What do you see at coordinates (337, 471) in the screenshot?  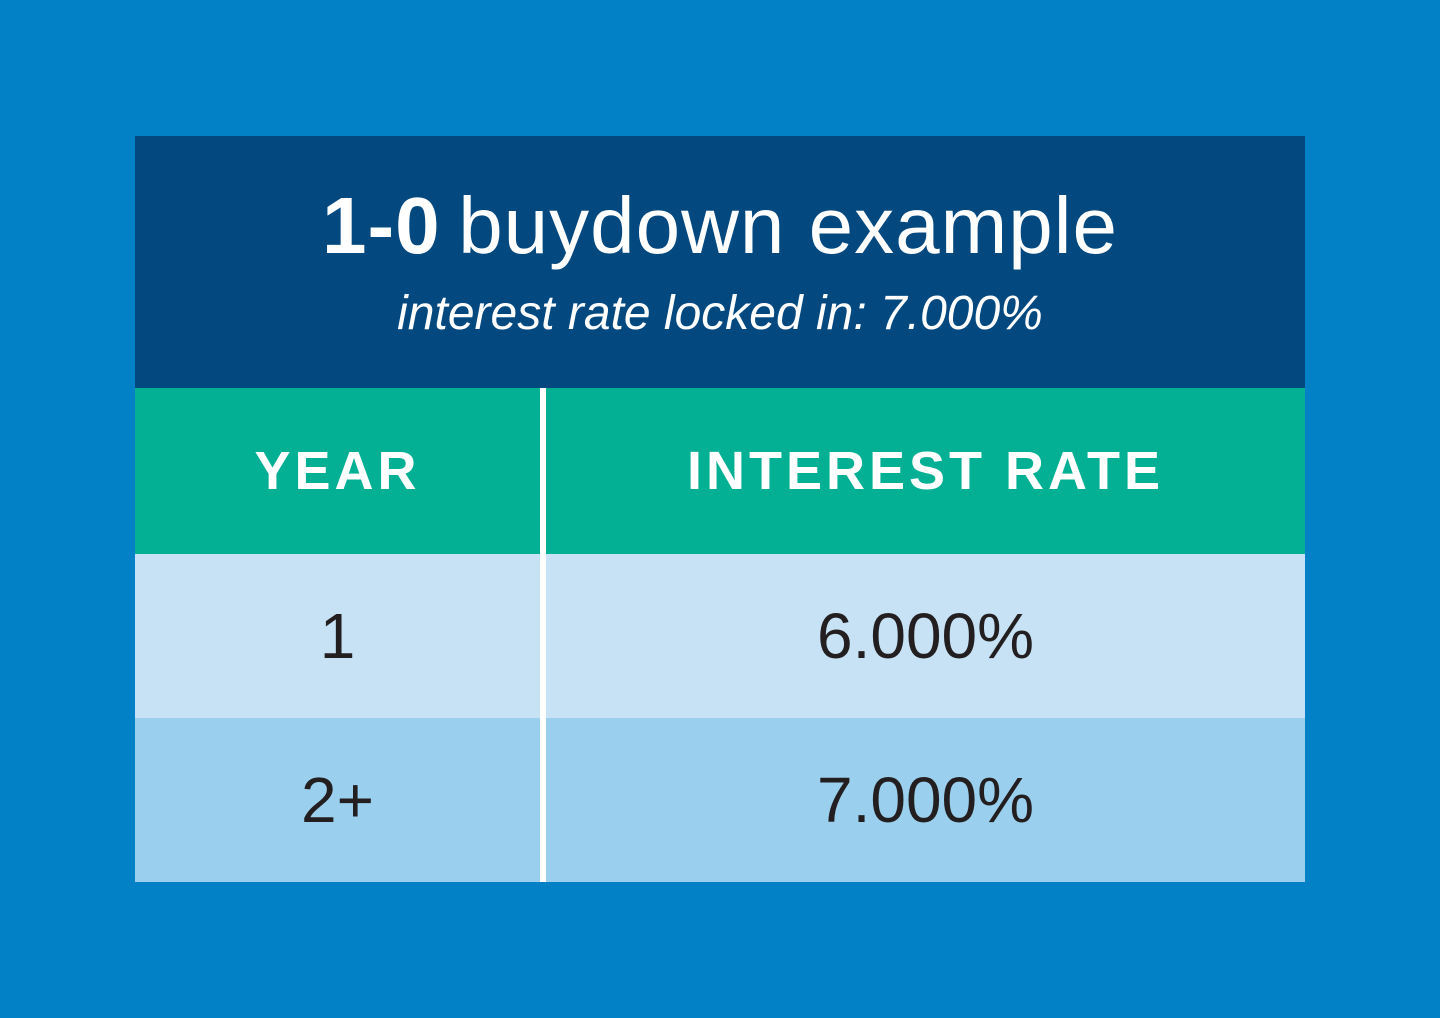 I see `column-header-year: YEAR` at bounding box center [337, 471].